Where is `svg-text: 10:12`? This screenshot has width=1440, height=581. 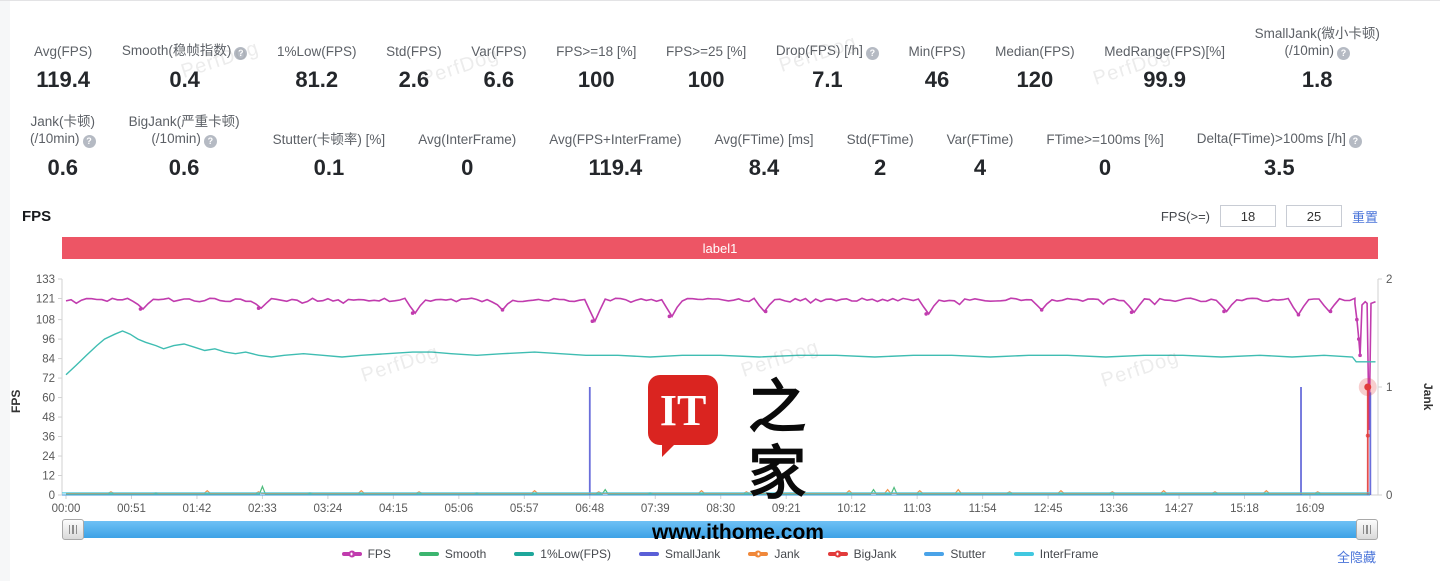 svg-text: 10:12 is located at coordinates (851, 509).